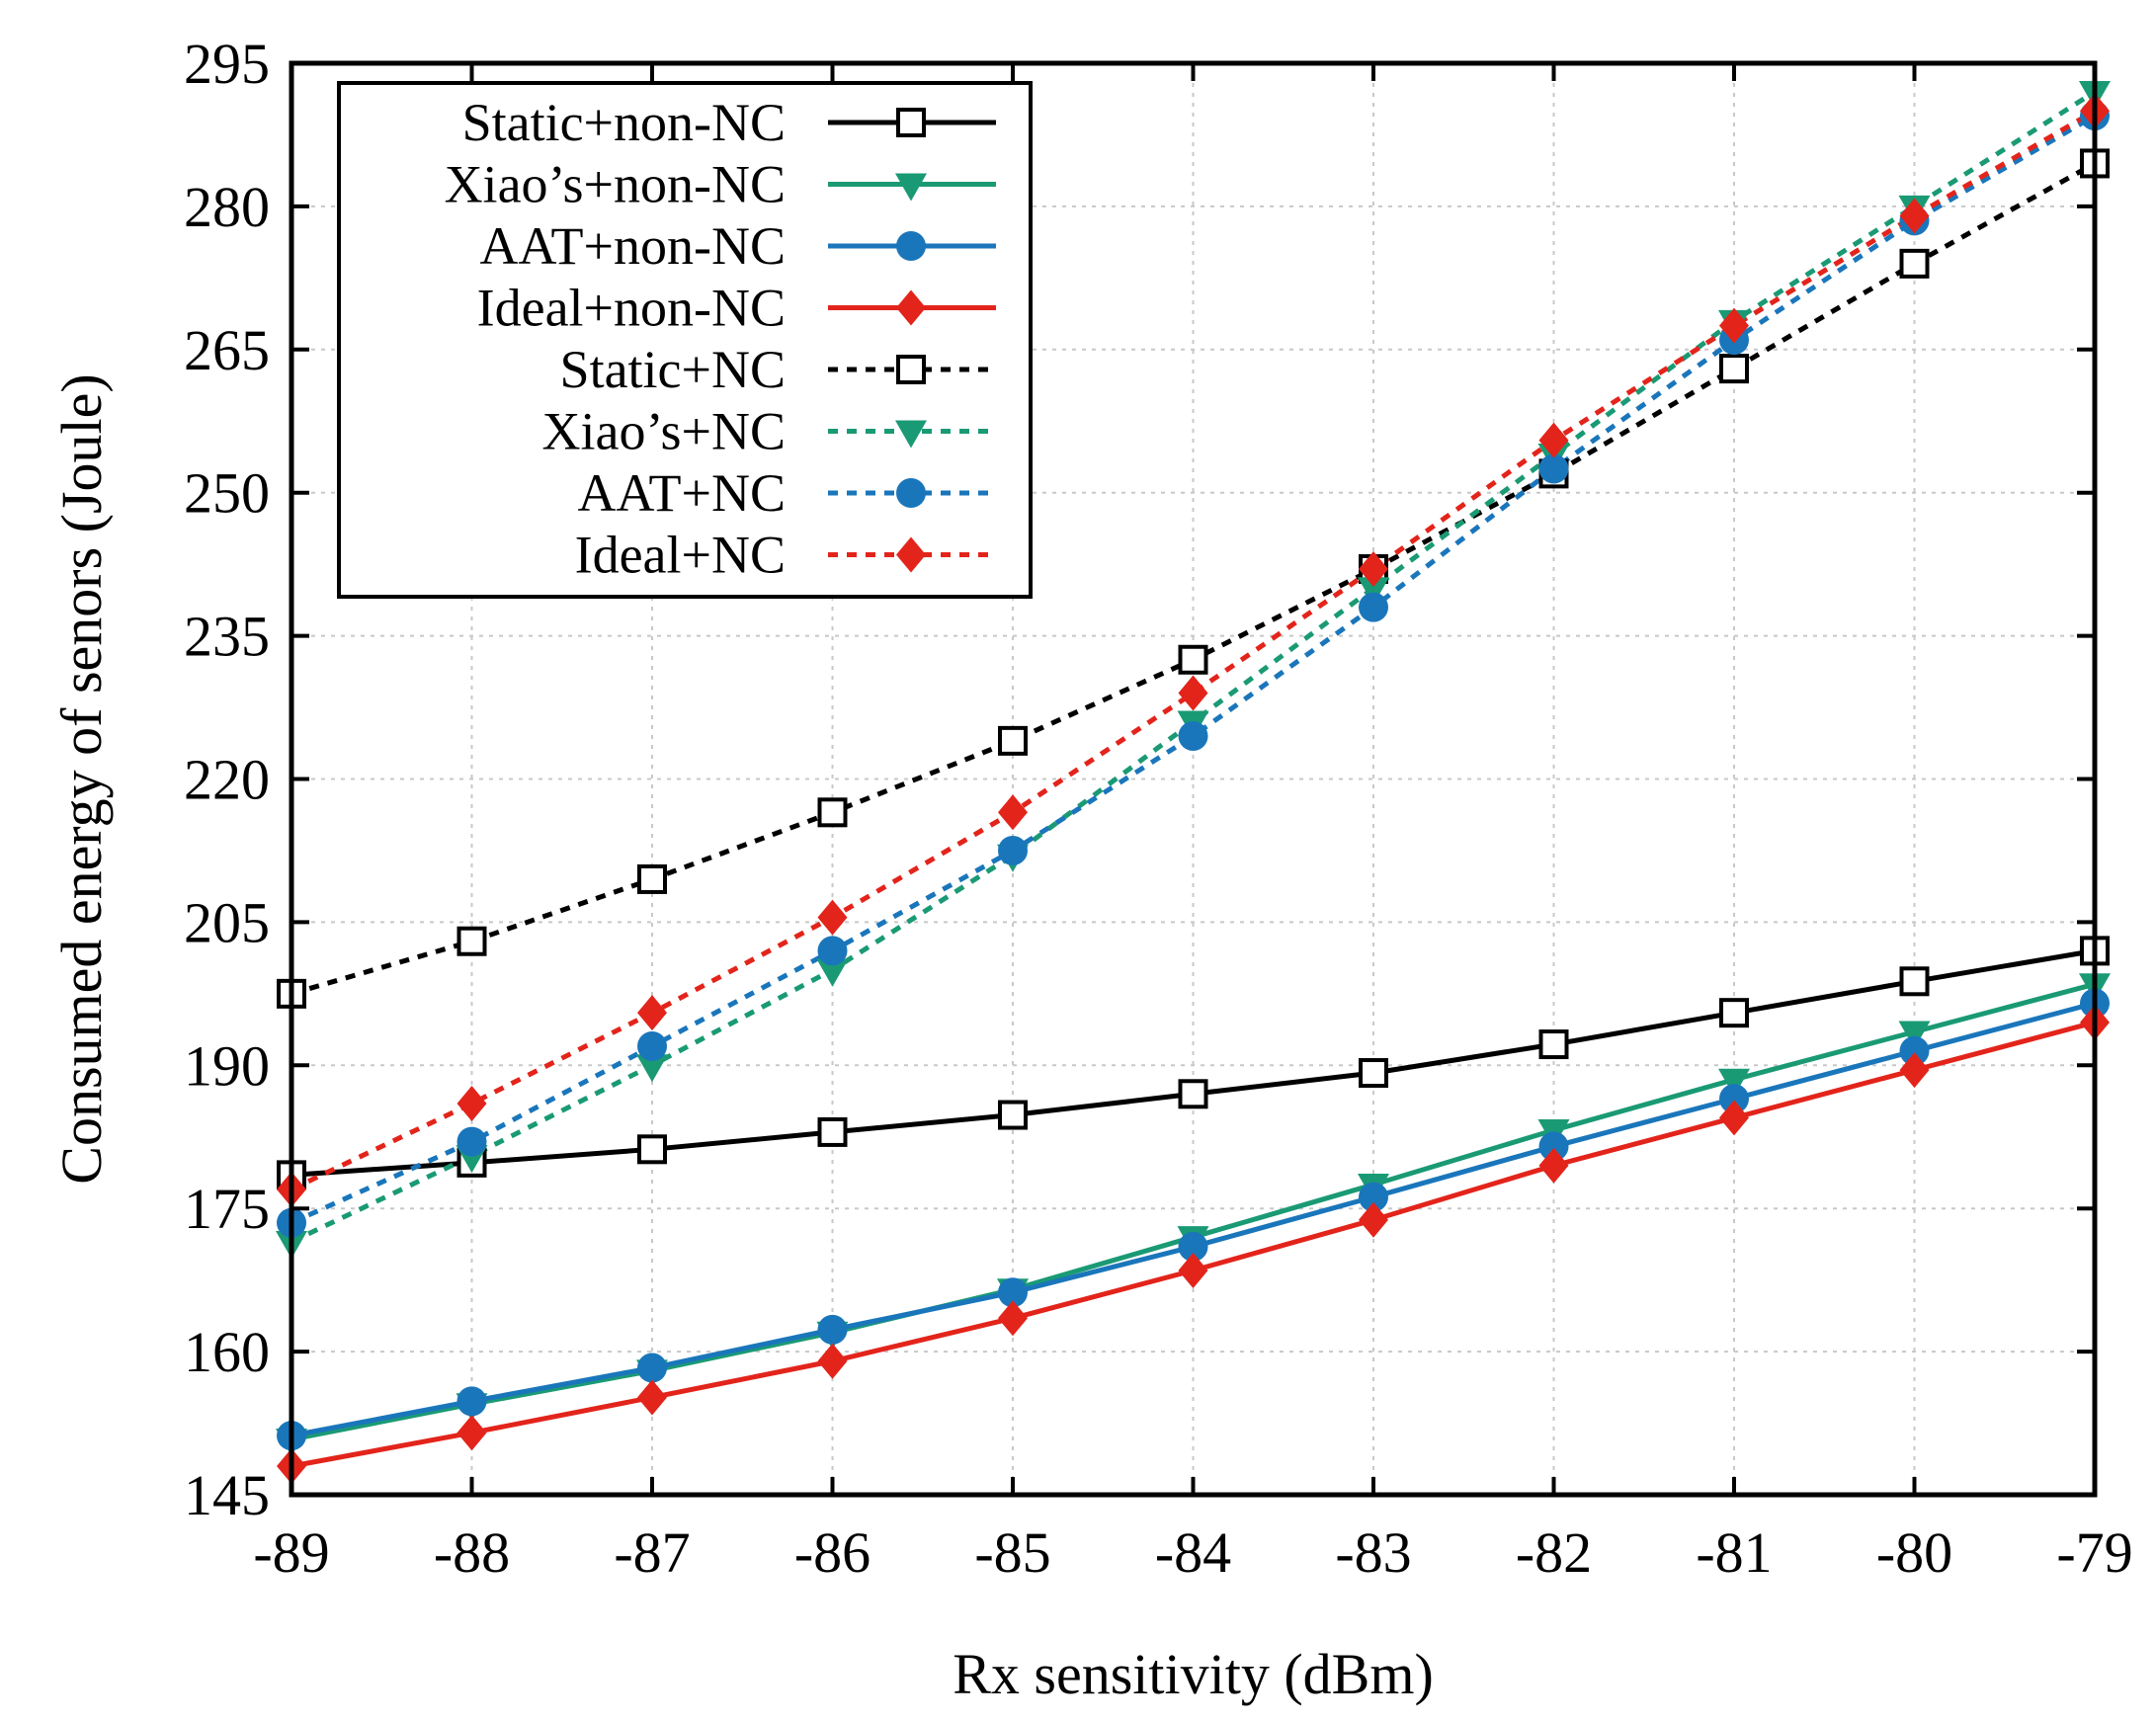 This screenshot has width=2156, height=1722. Describe the element at coordinates (624, 122) in the screenshot. I see `legend-label: Static+non-NC` at that location.